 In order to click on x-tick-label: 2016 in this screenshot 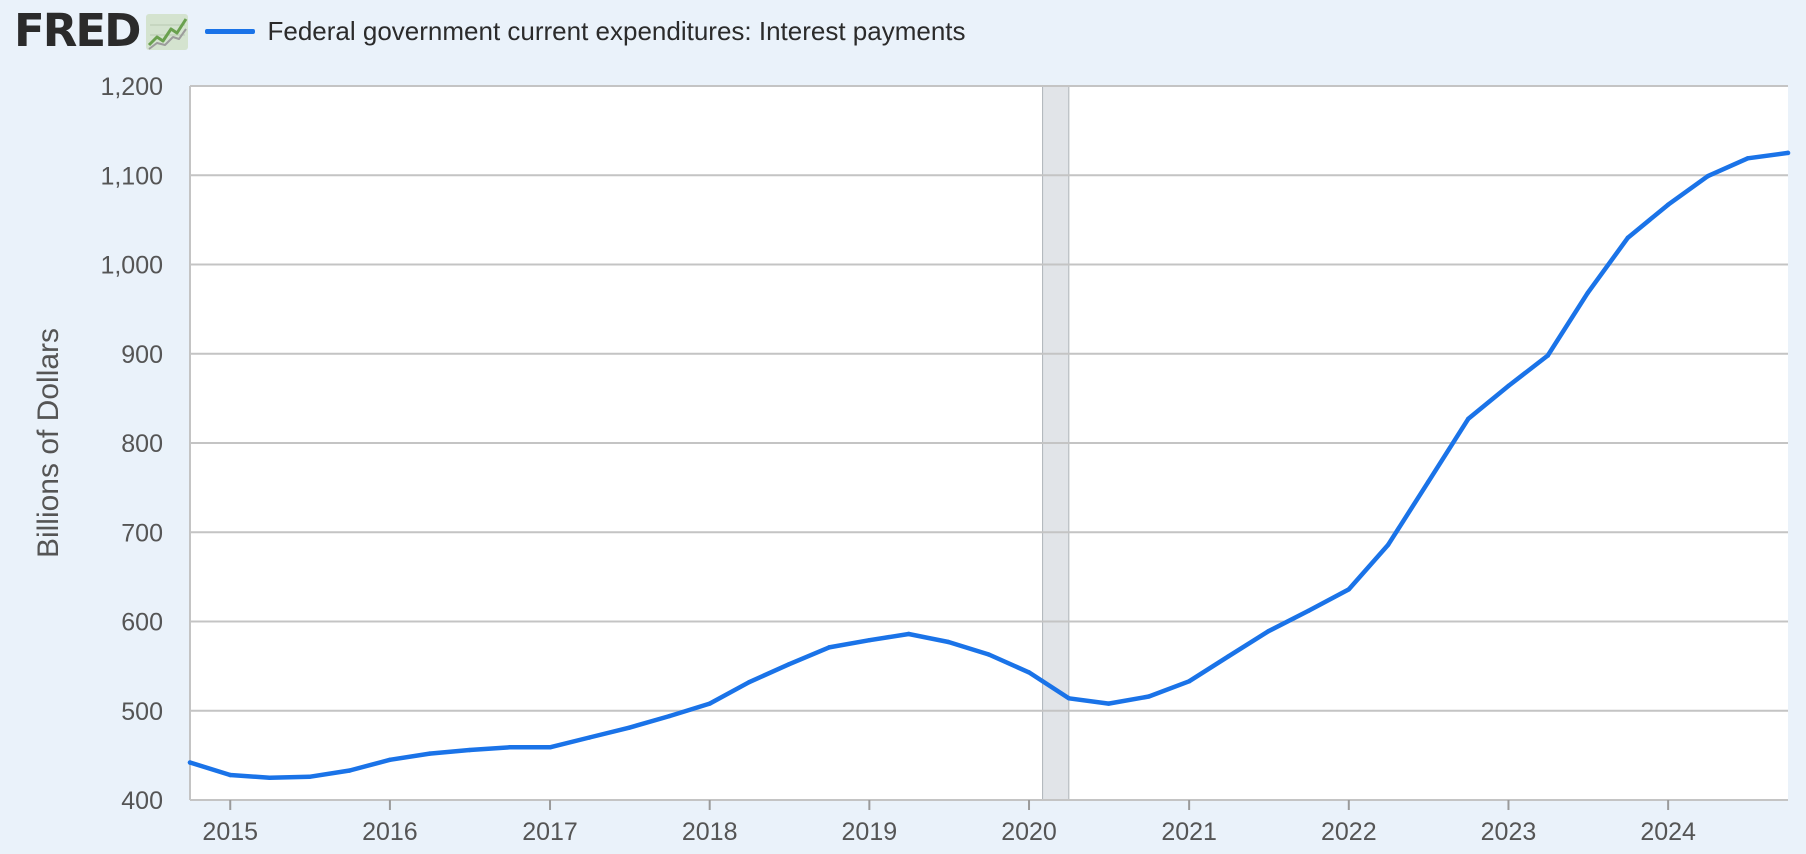, I will do `click(390, 832)`.